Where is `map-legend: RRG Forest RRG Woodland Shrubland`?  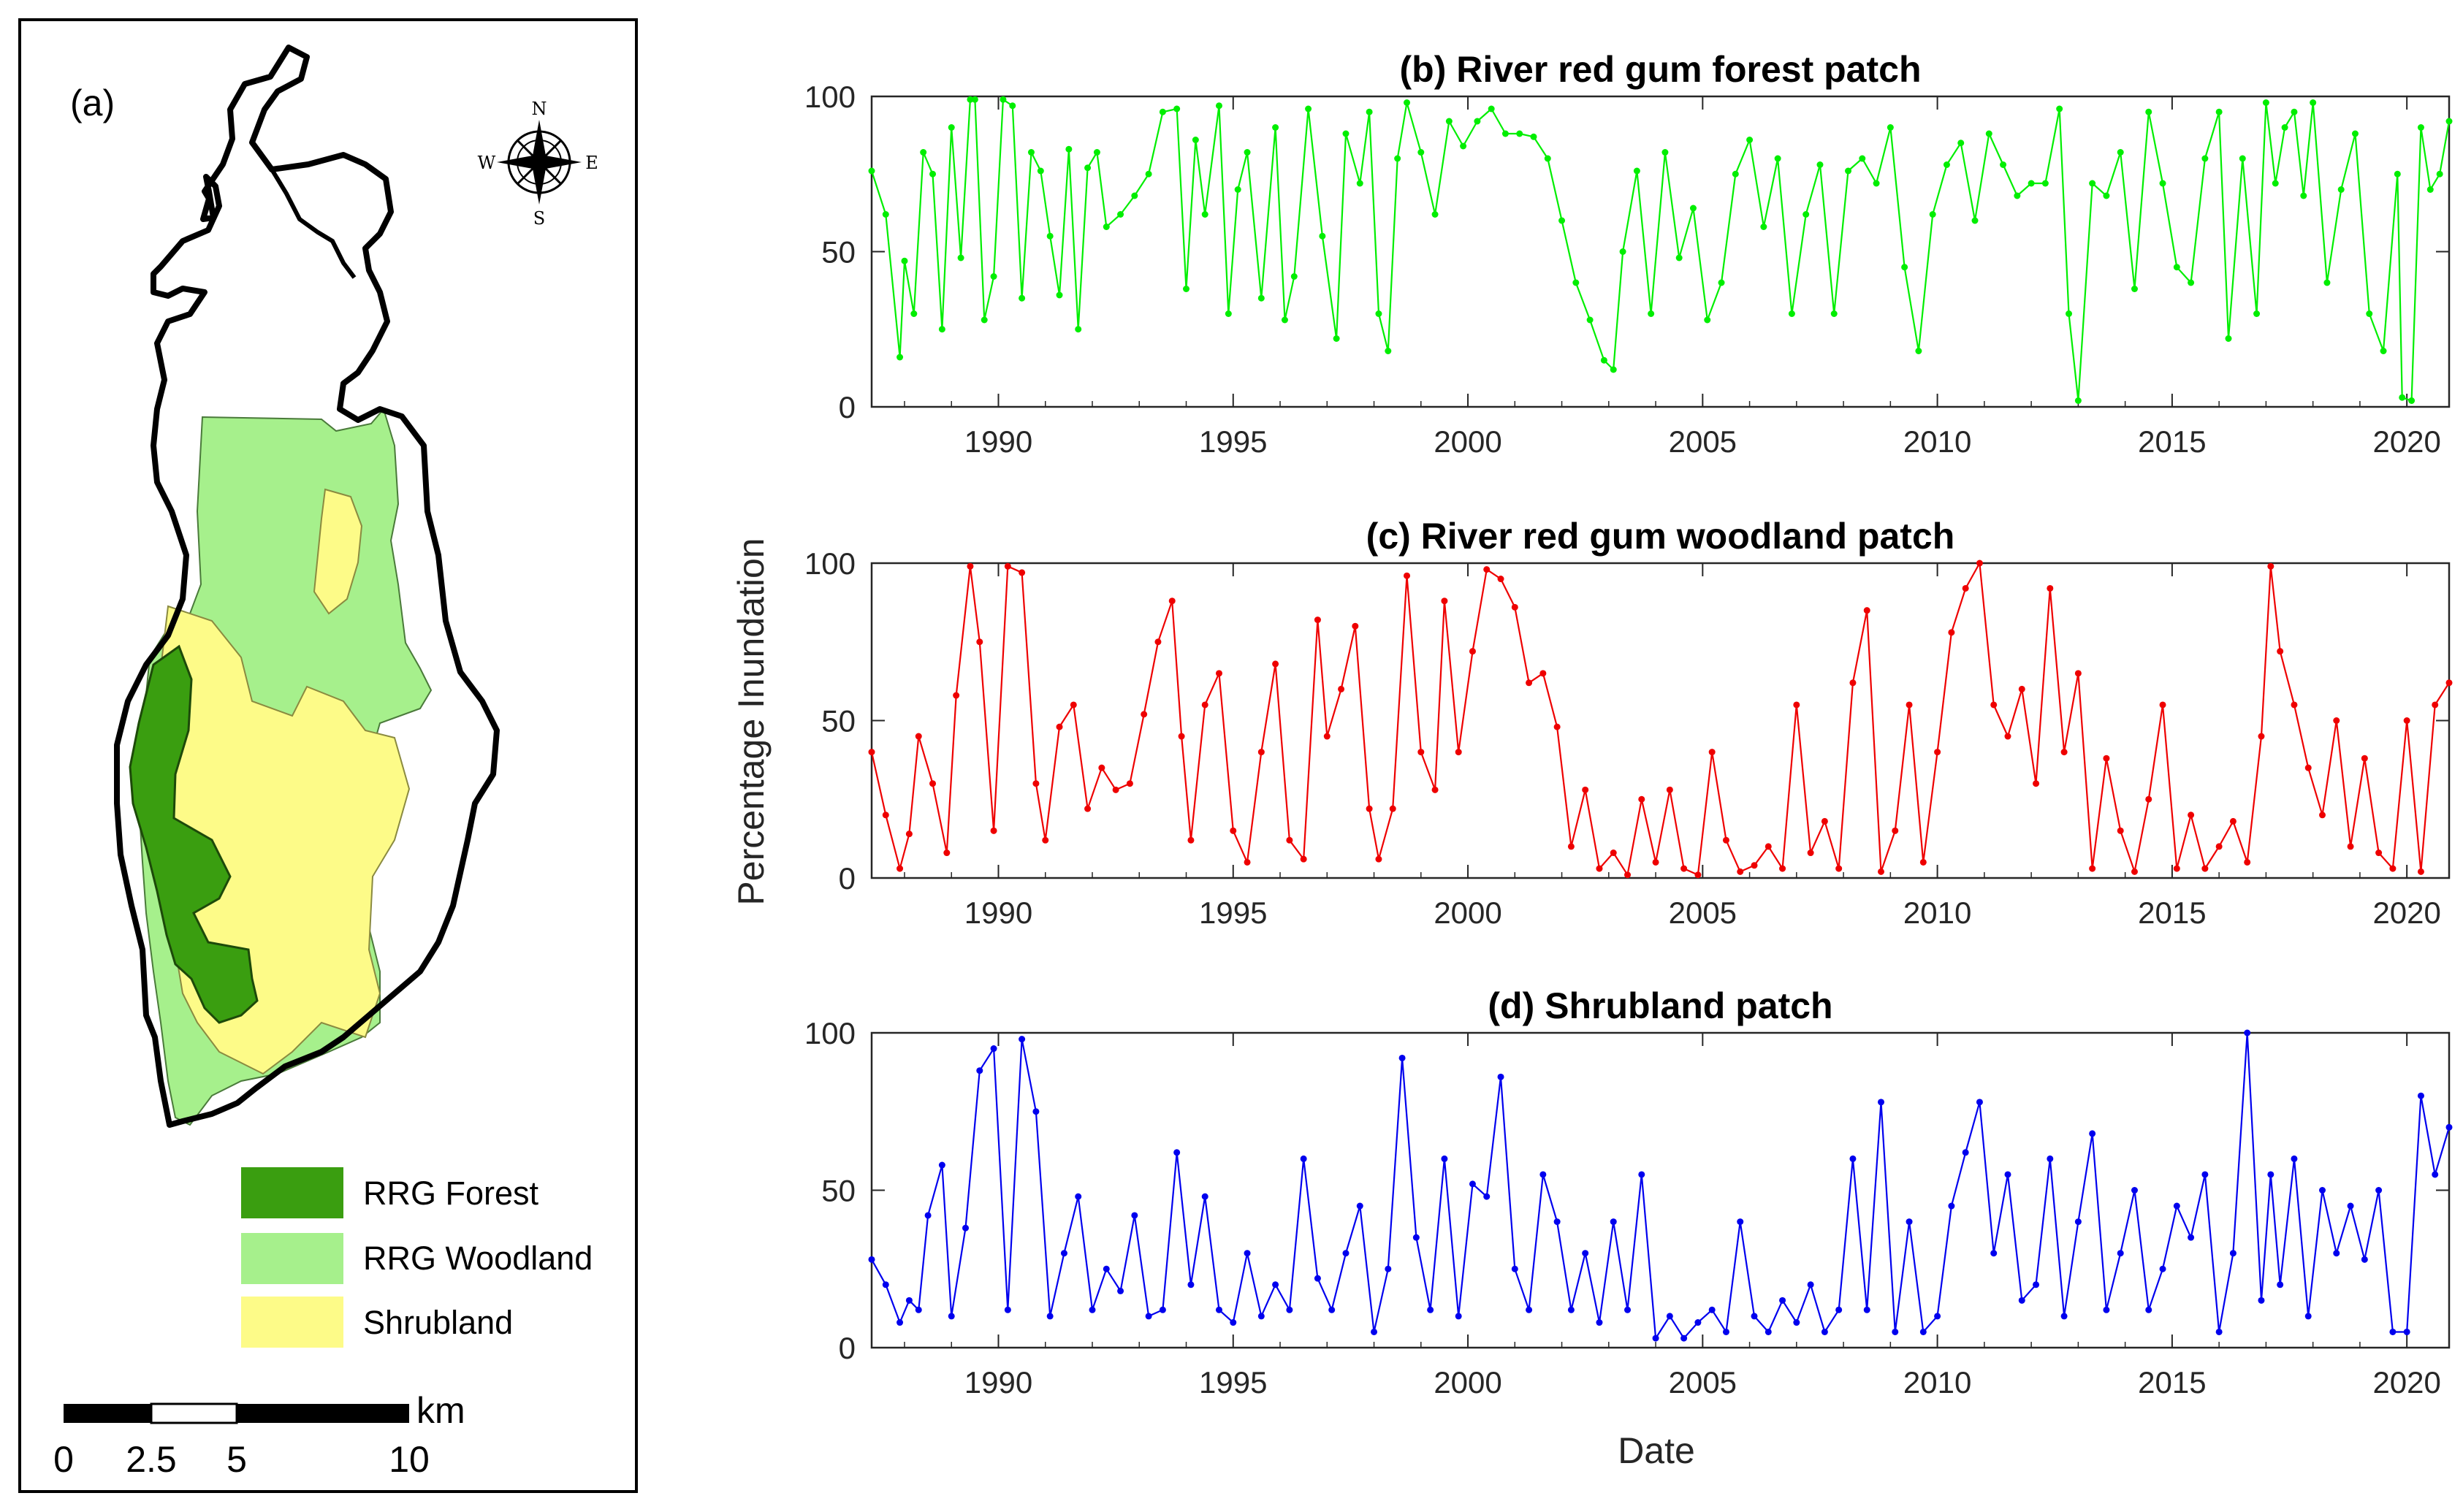
map-legend: RRG Forest RRG Woodland Shrubland is located at coordinates (417, 1257).